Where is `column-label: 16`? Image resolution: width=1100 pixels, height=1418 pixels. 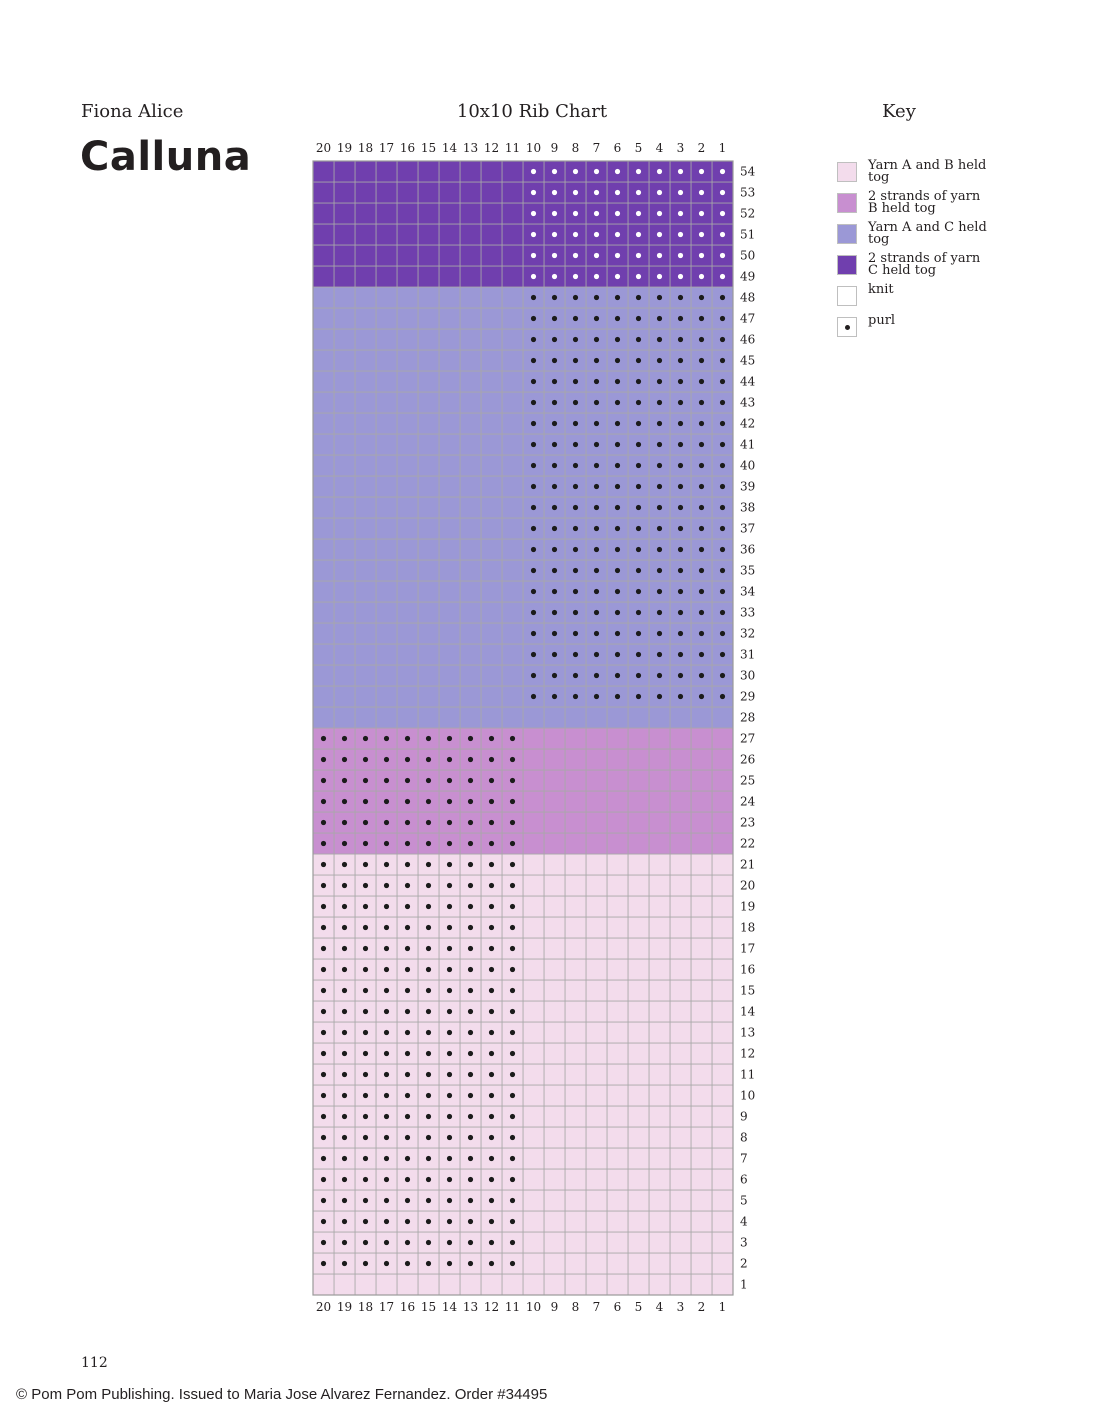
column-label: 16 is located at coordinates (407, 1307).